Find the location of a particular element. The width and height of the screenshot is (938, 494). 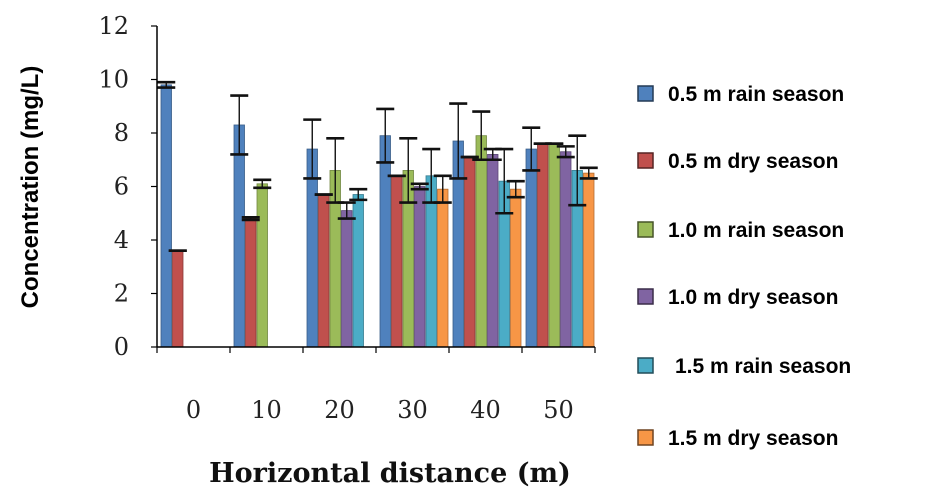

legend-label: 0.5 m rain season is located at coordinates (756, 94).